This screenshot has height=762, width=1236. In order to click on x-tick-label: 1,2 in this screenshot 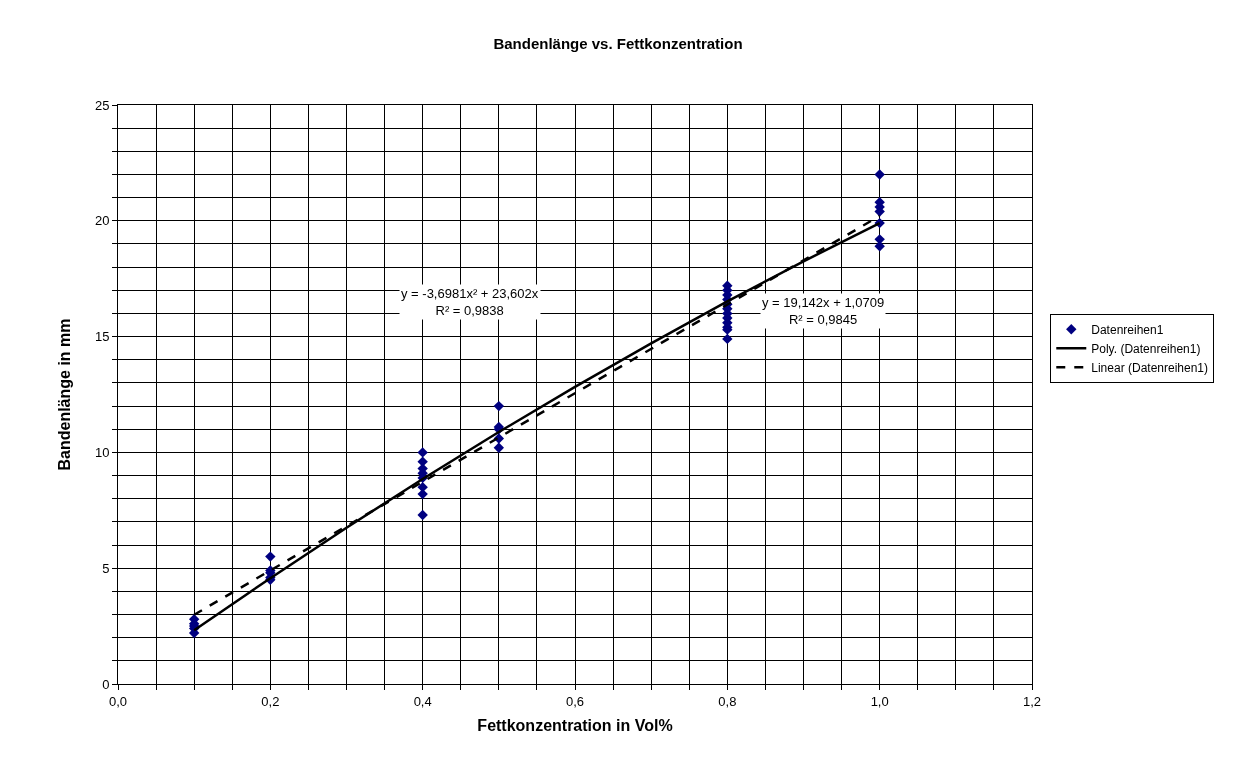, I will do `click(1032, 701)`.